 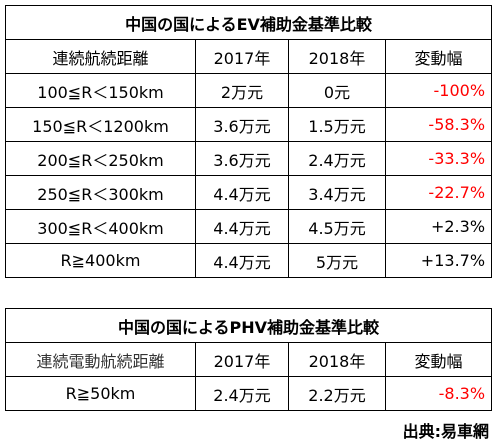 What do you see at coordinates (438, 393) in the screenshot?
I see `data-cell: -8.3%` at bounding box center [438, 393].